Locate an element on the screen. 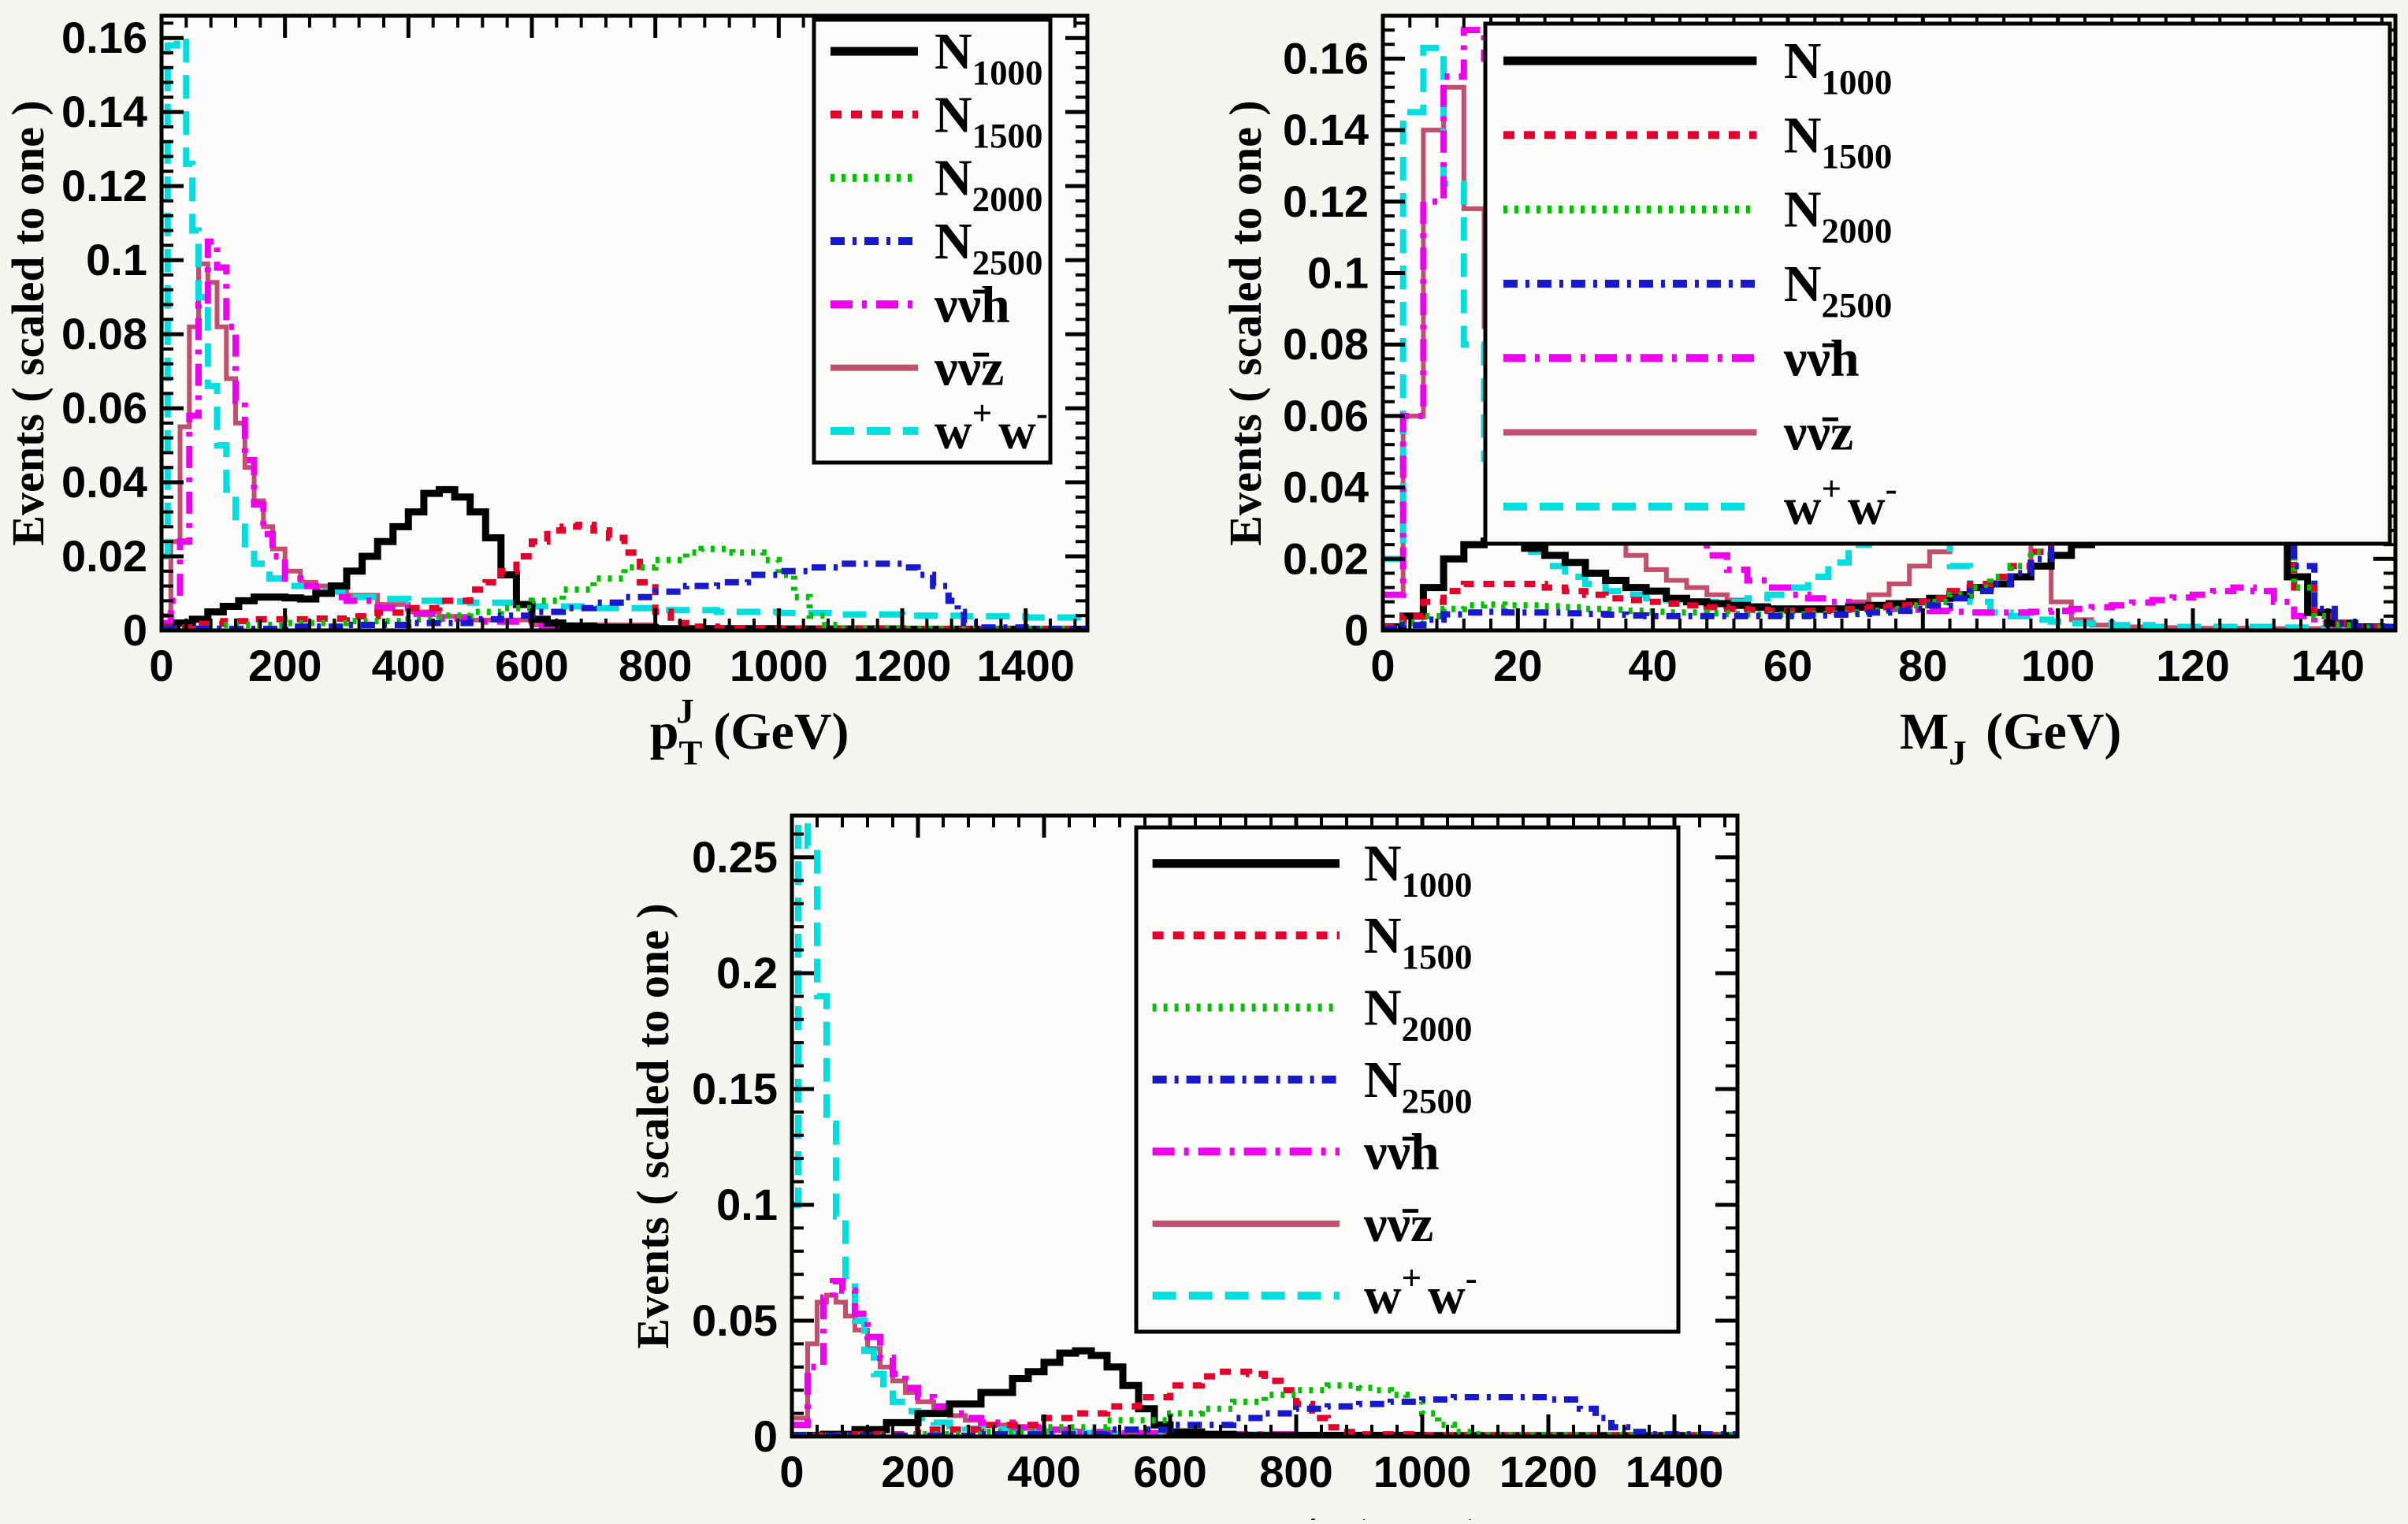  legend-box-mj is located at coordinates (1937, 283).